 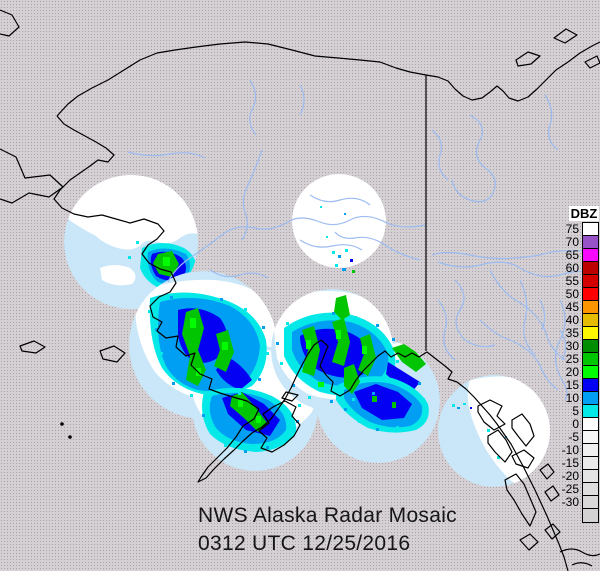 What do you see at coordinates (580, 515) in the screenshot?
I see `legend-row` at bounding box center [580, 515].